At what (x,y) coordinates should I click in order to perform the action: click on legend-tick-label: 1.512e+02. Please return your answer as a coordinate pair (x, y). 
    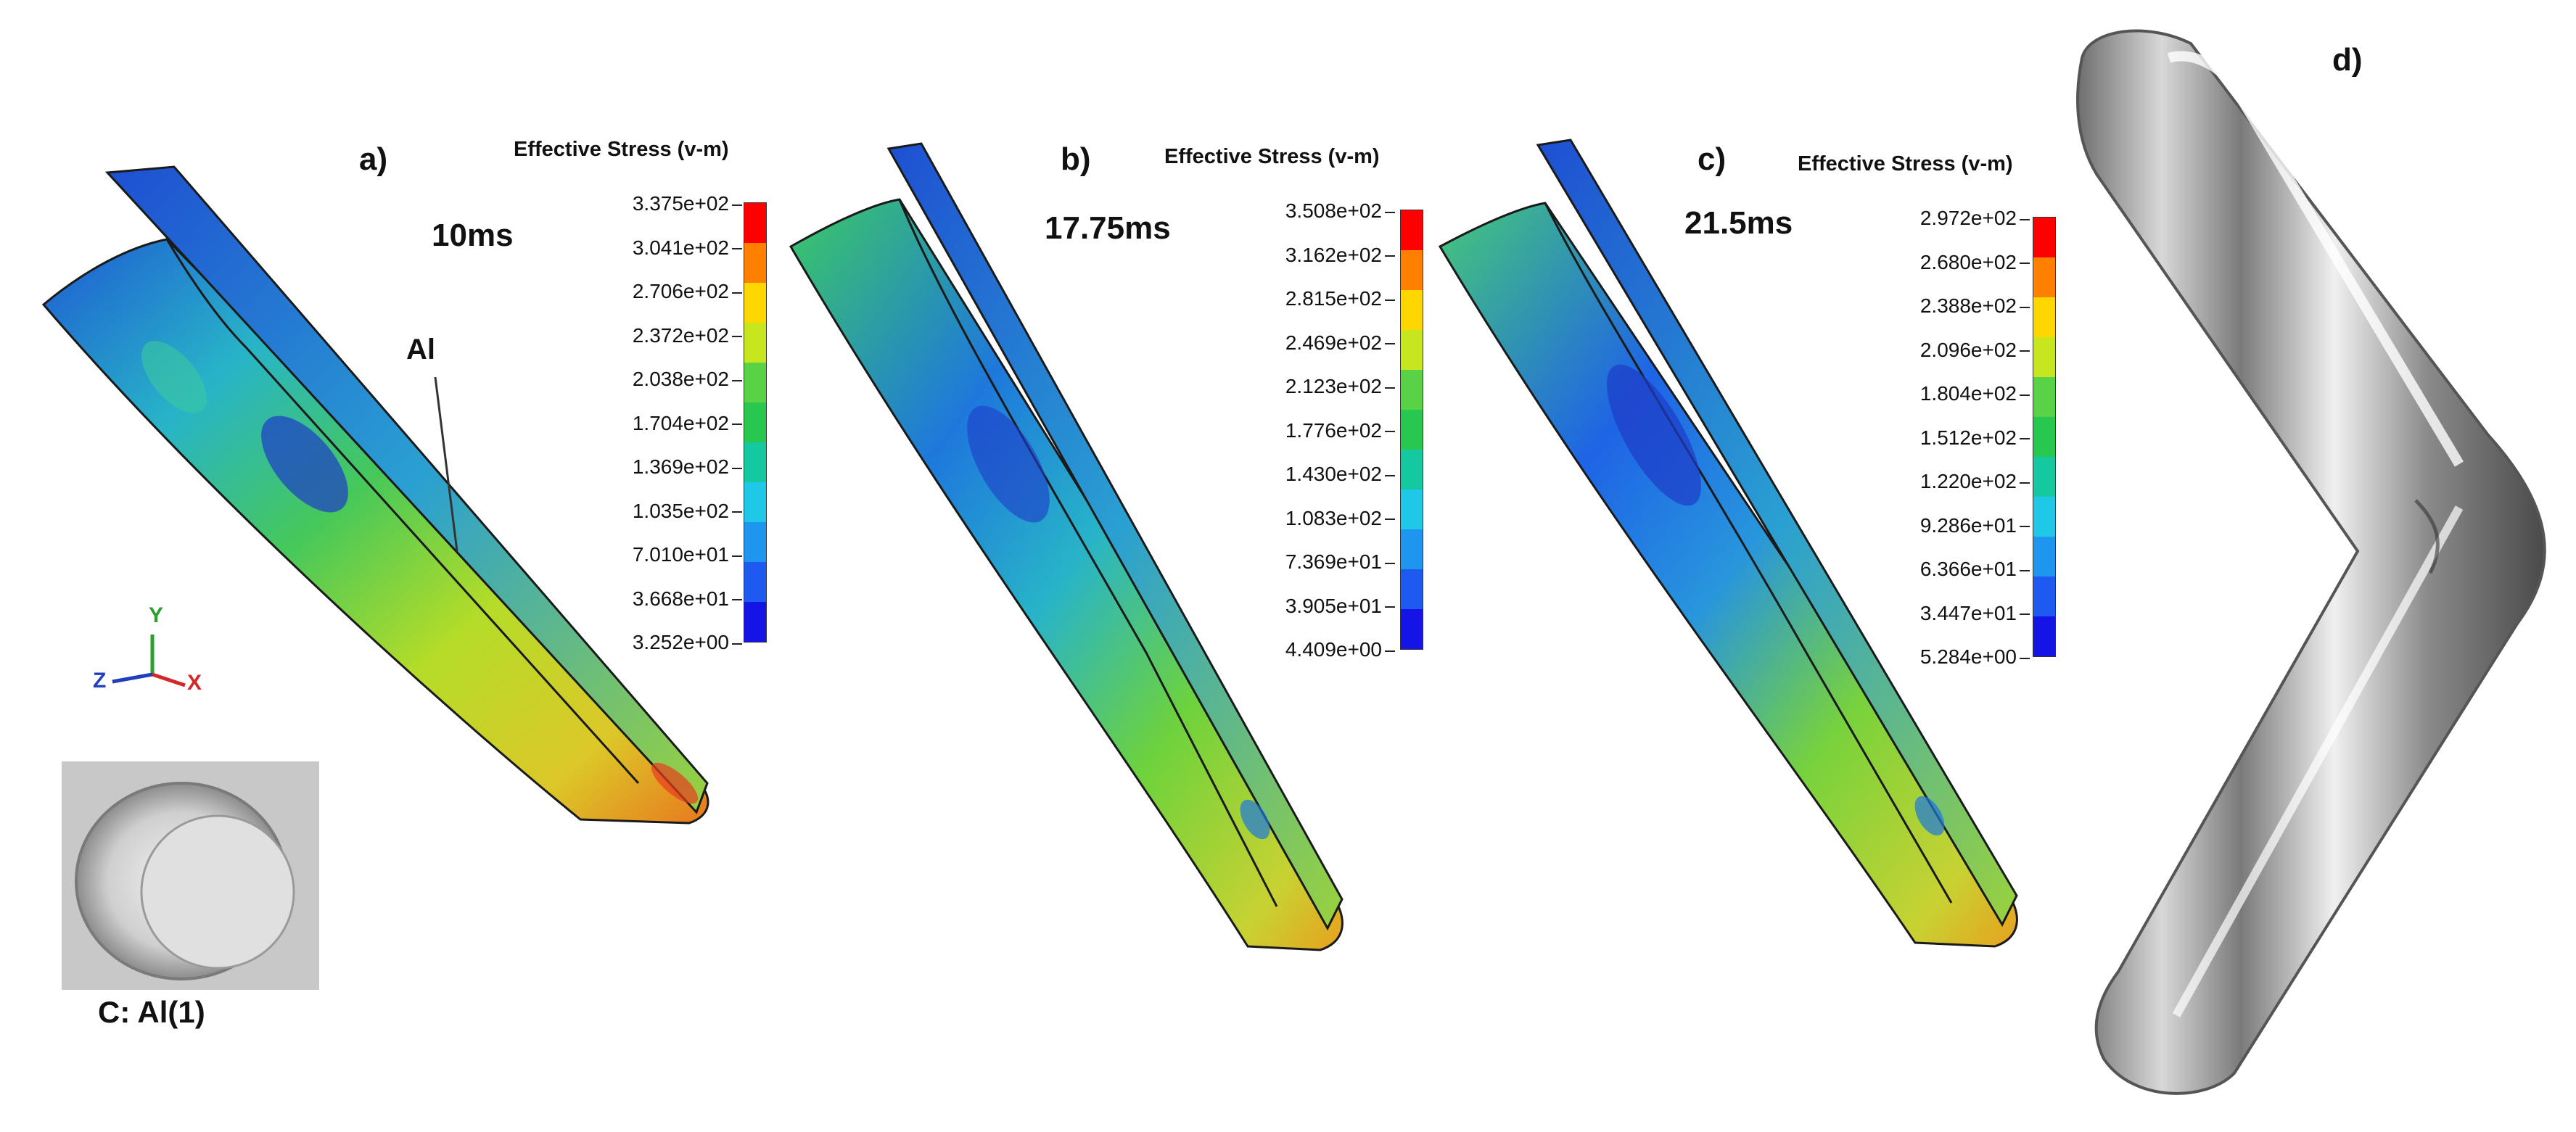
    Looking at the image, I should click on (1975, 438).